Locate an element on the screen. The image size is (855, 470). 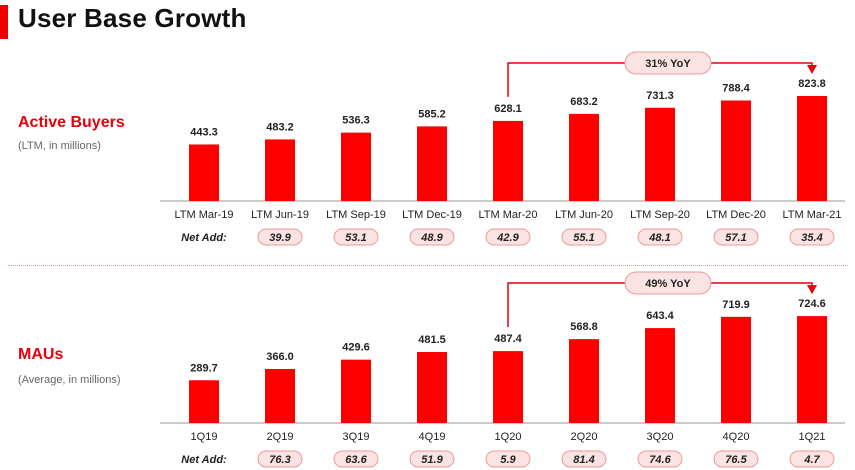
maus-subtitle: (Average, in millions) is located at coordinates (69, 380).